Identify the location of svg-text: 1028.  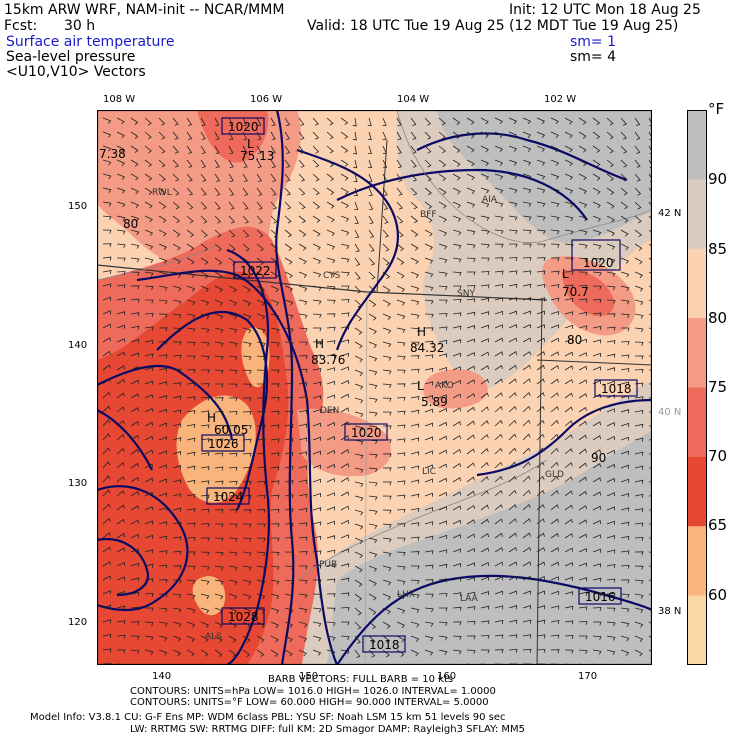
(243, 617).